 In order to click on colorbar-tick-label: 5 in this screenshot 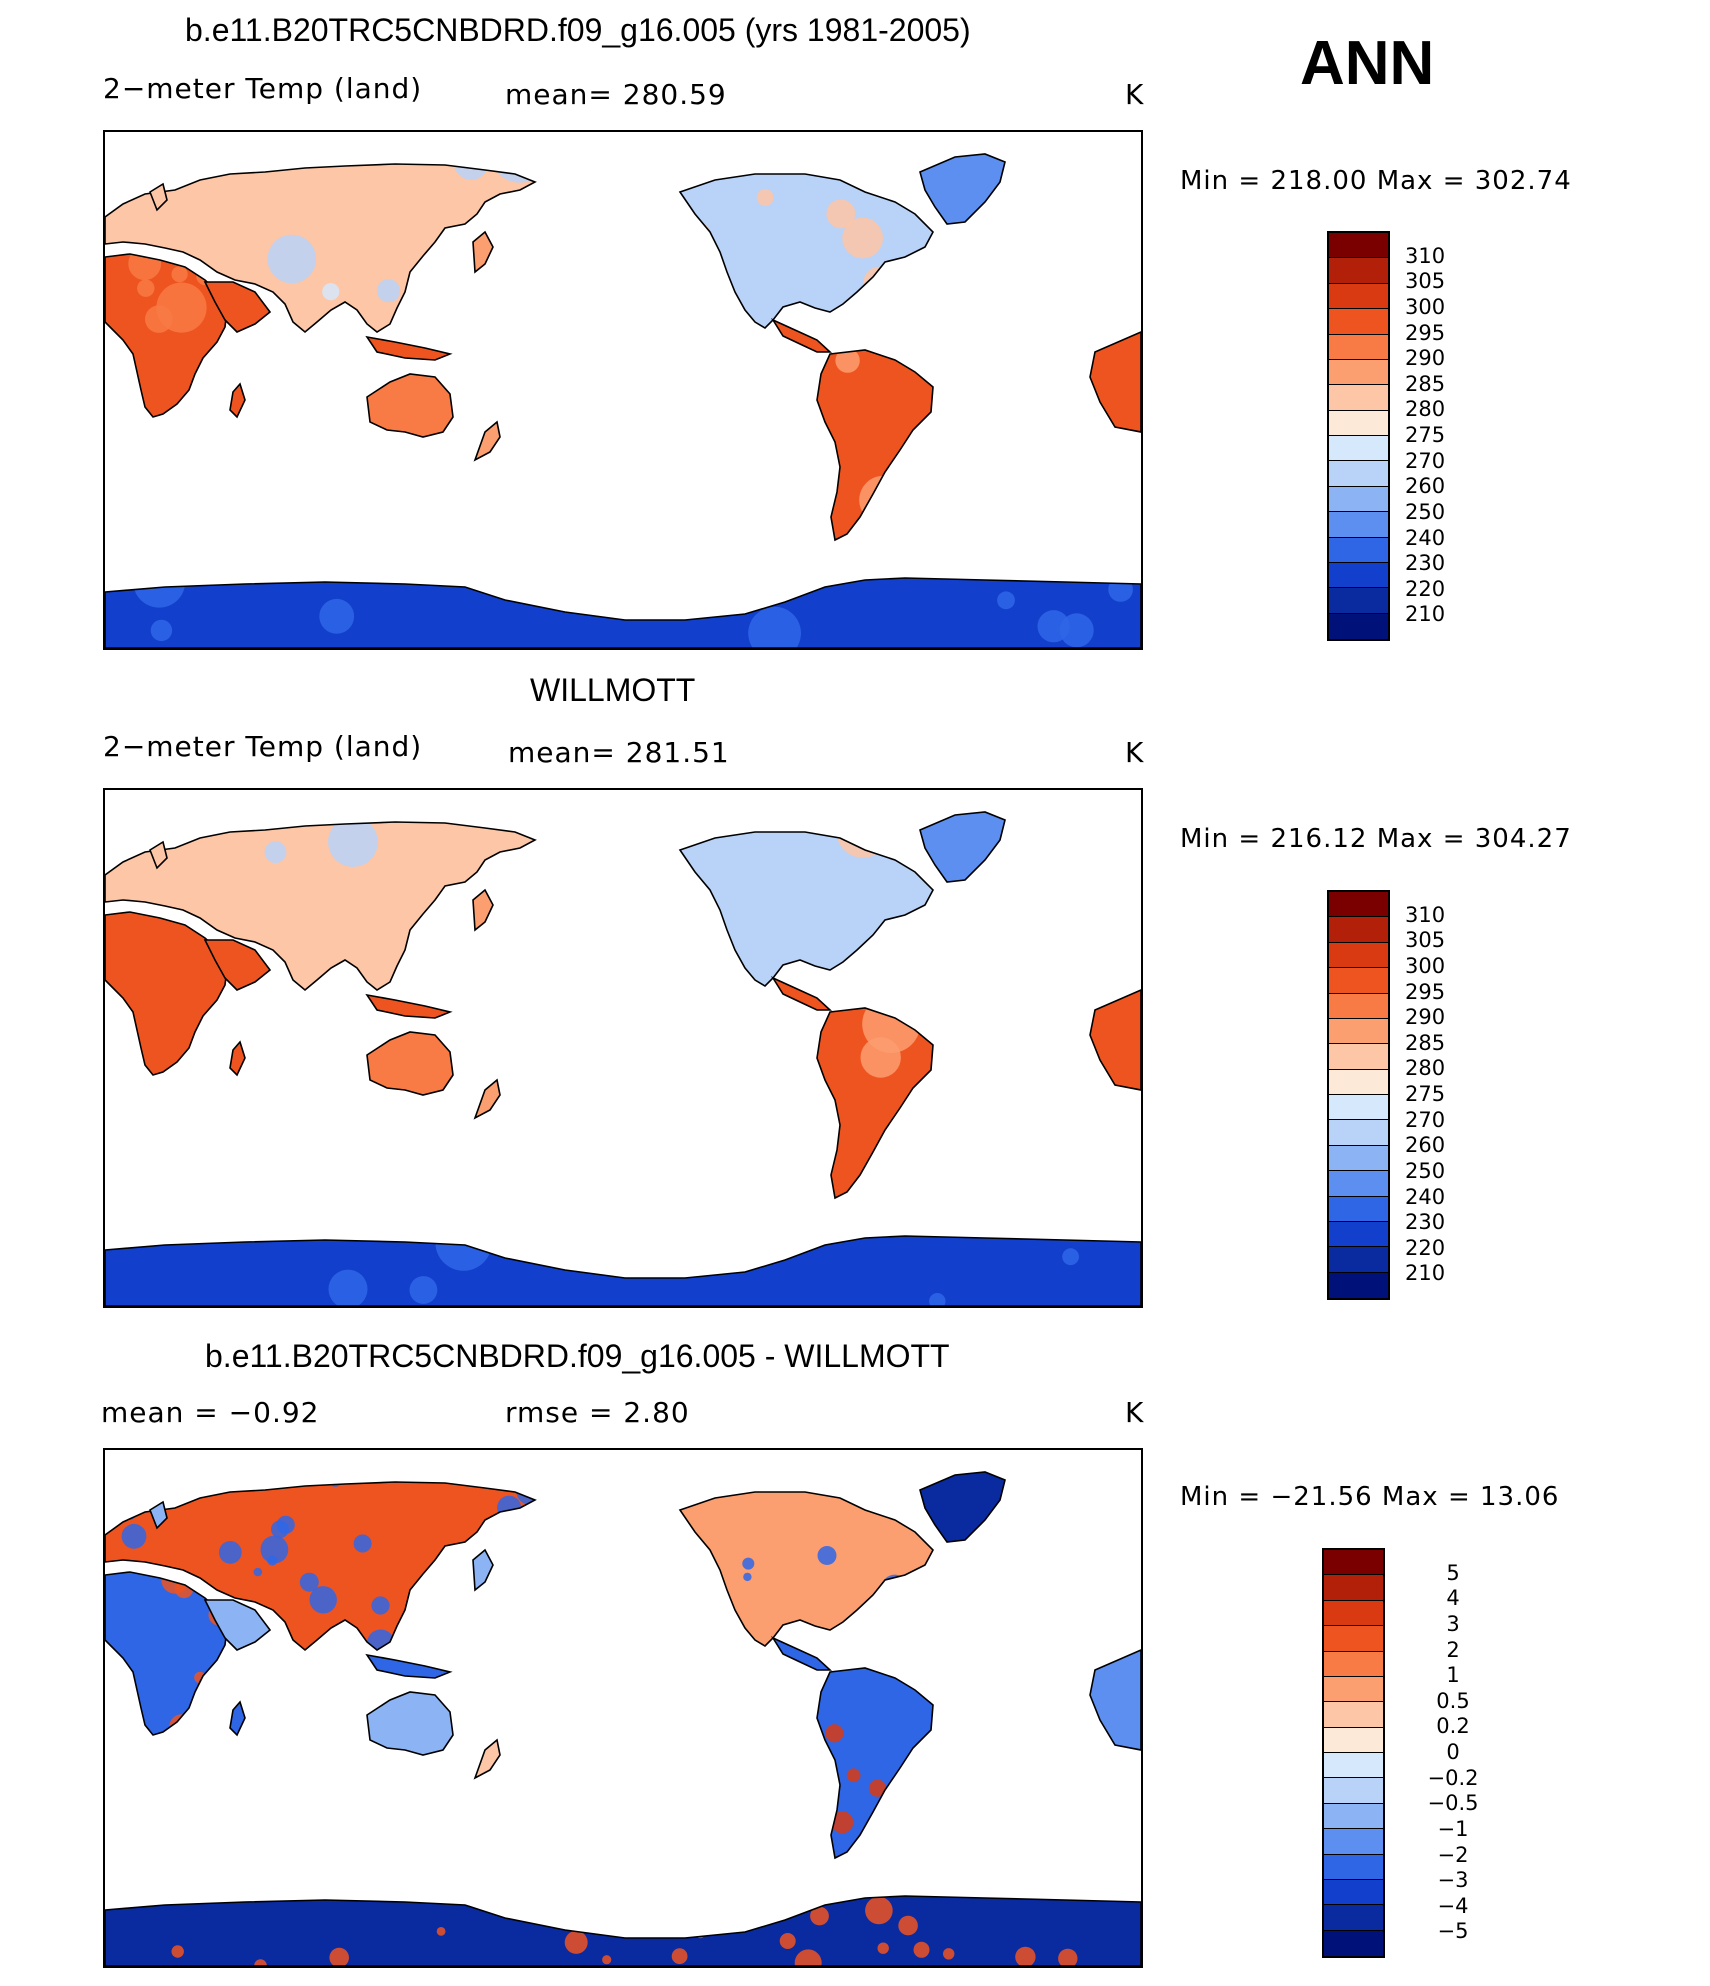, I will do `click(1453, 1572)`.